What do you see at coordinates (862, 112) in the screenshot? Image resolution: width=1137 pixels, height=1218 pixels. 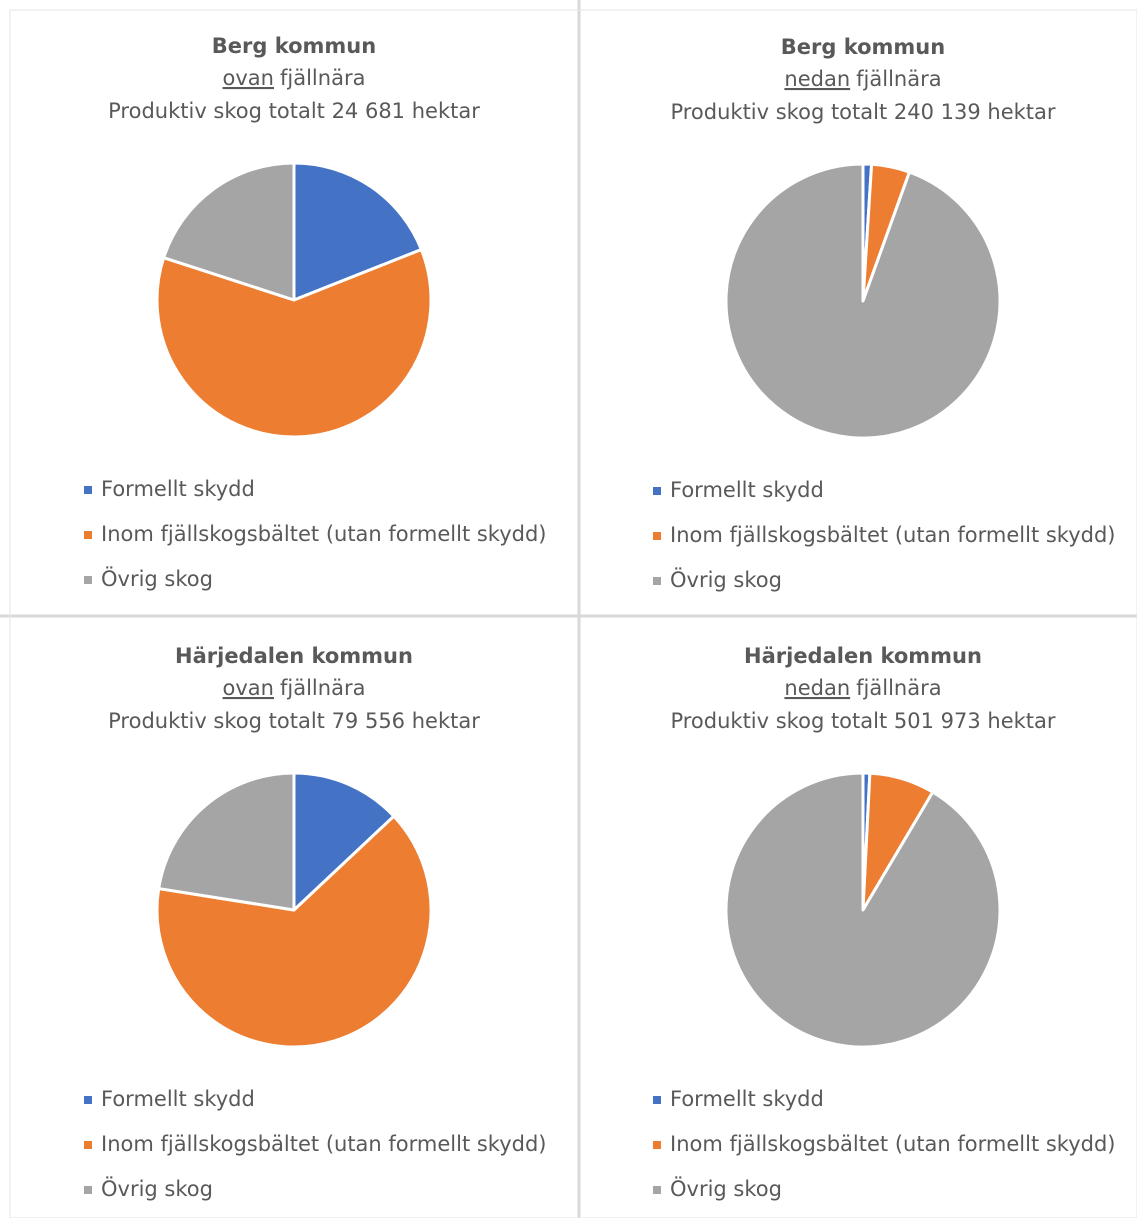 I see `chart-subtitle: Produktiv skog totalt 240 139 hektar` at bounding box center [862, 112].